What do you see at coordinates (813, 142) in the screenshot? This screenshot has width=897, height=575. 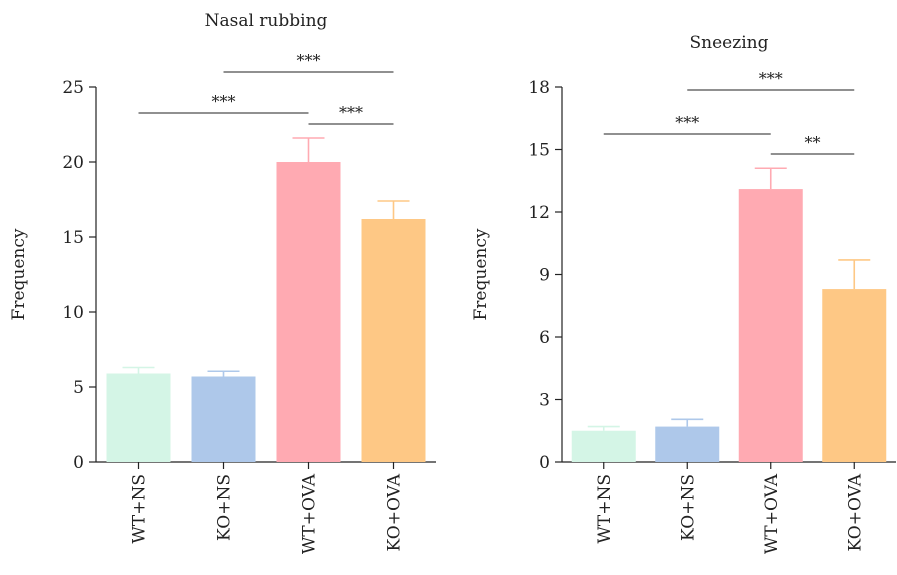 I see `significance-label: **` at bounding box center [813, 142].